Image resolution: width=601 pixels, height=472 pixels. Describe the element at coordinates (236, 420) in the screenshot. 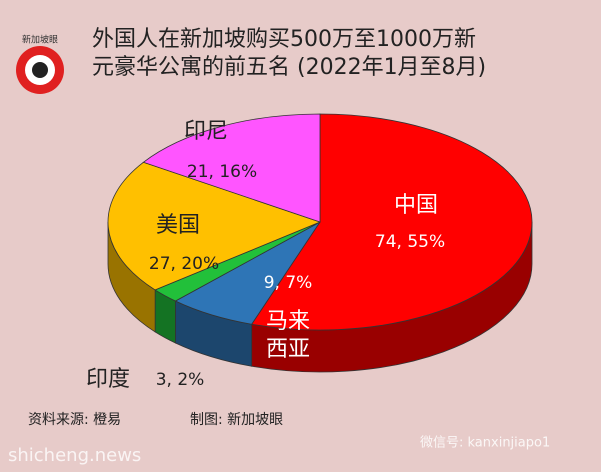

I see `credit: 制图: 新加坡眼` at that location.